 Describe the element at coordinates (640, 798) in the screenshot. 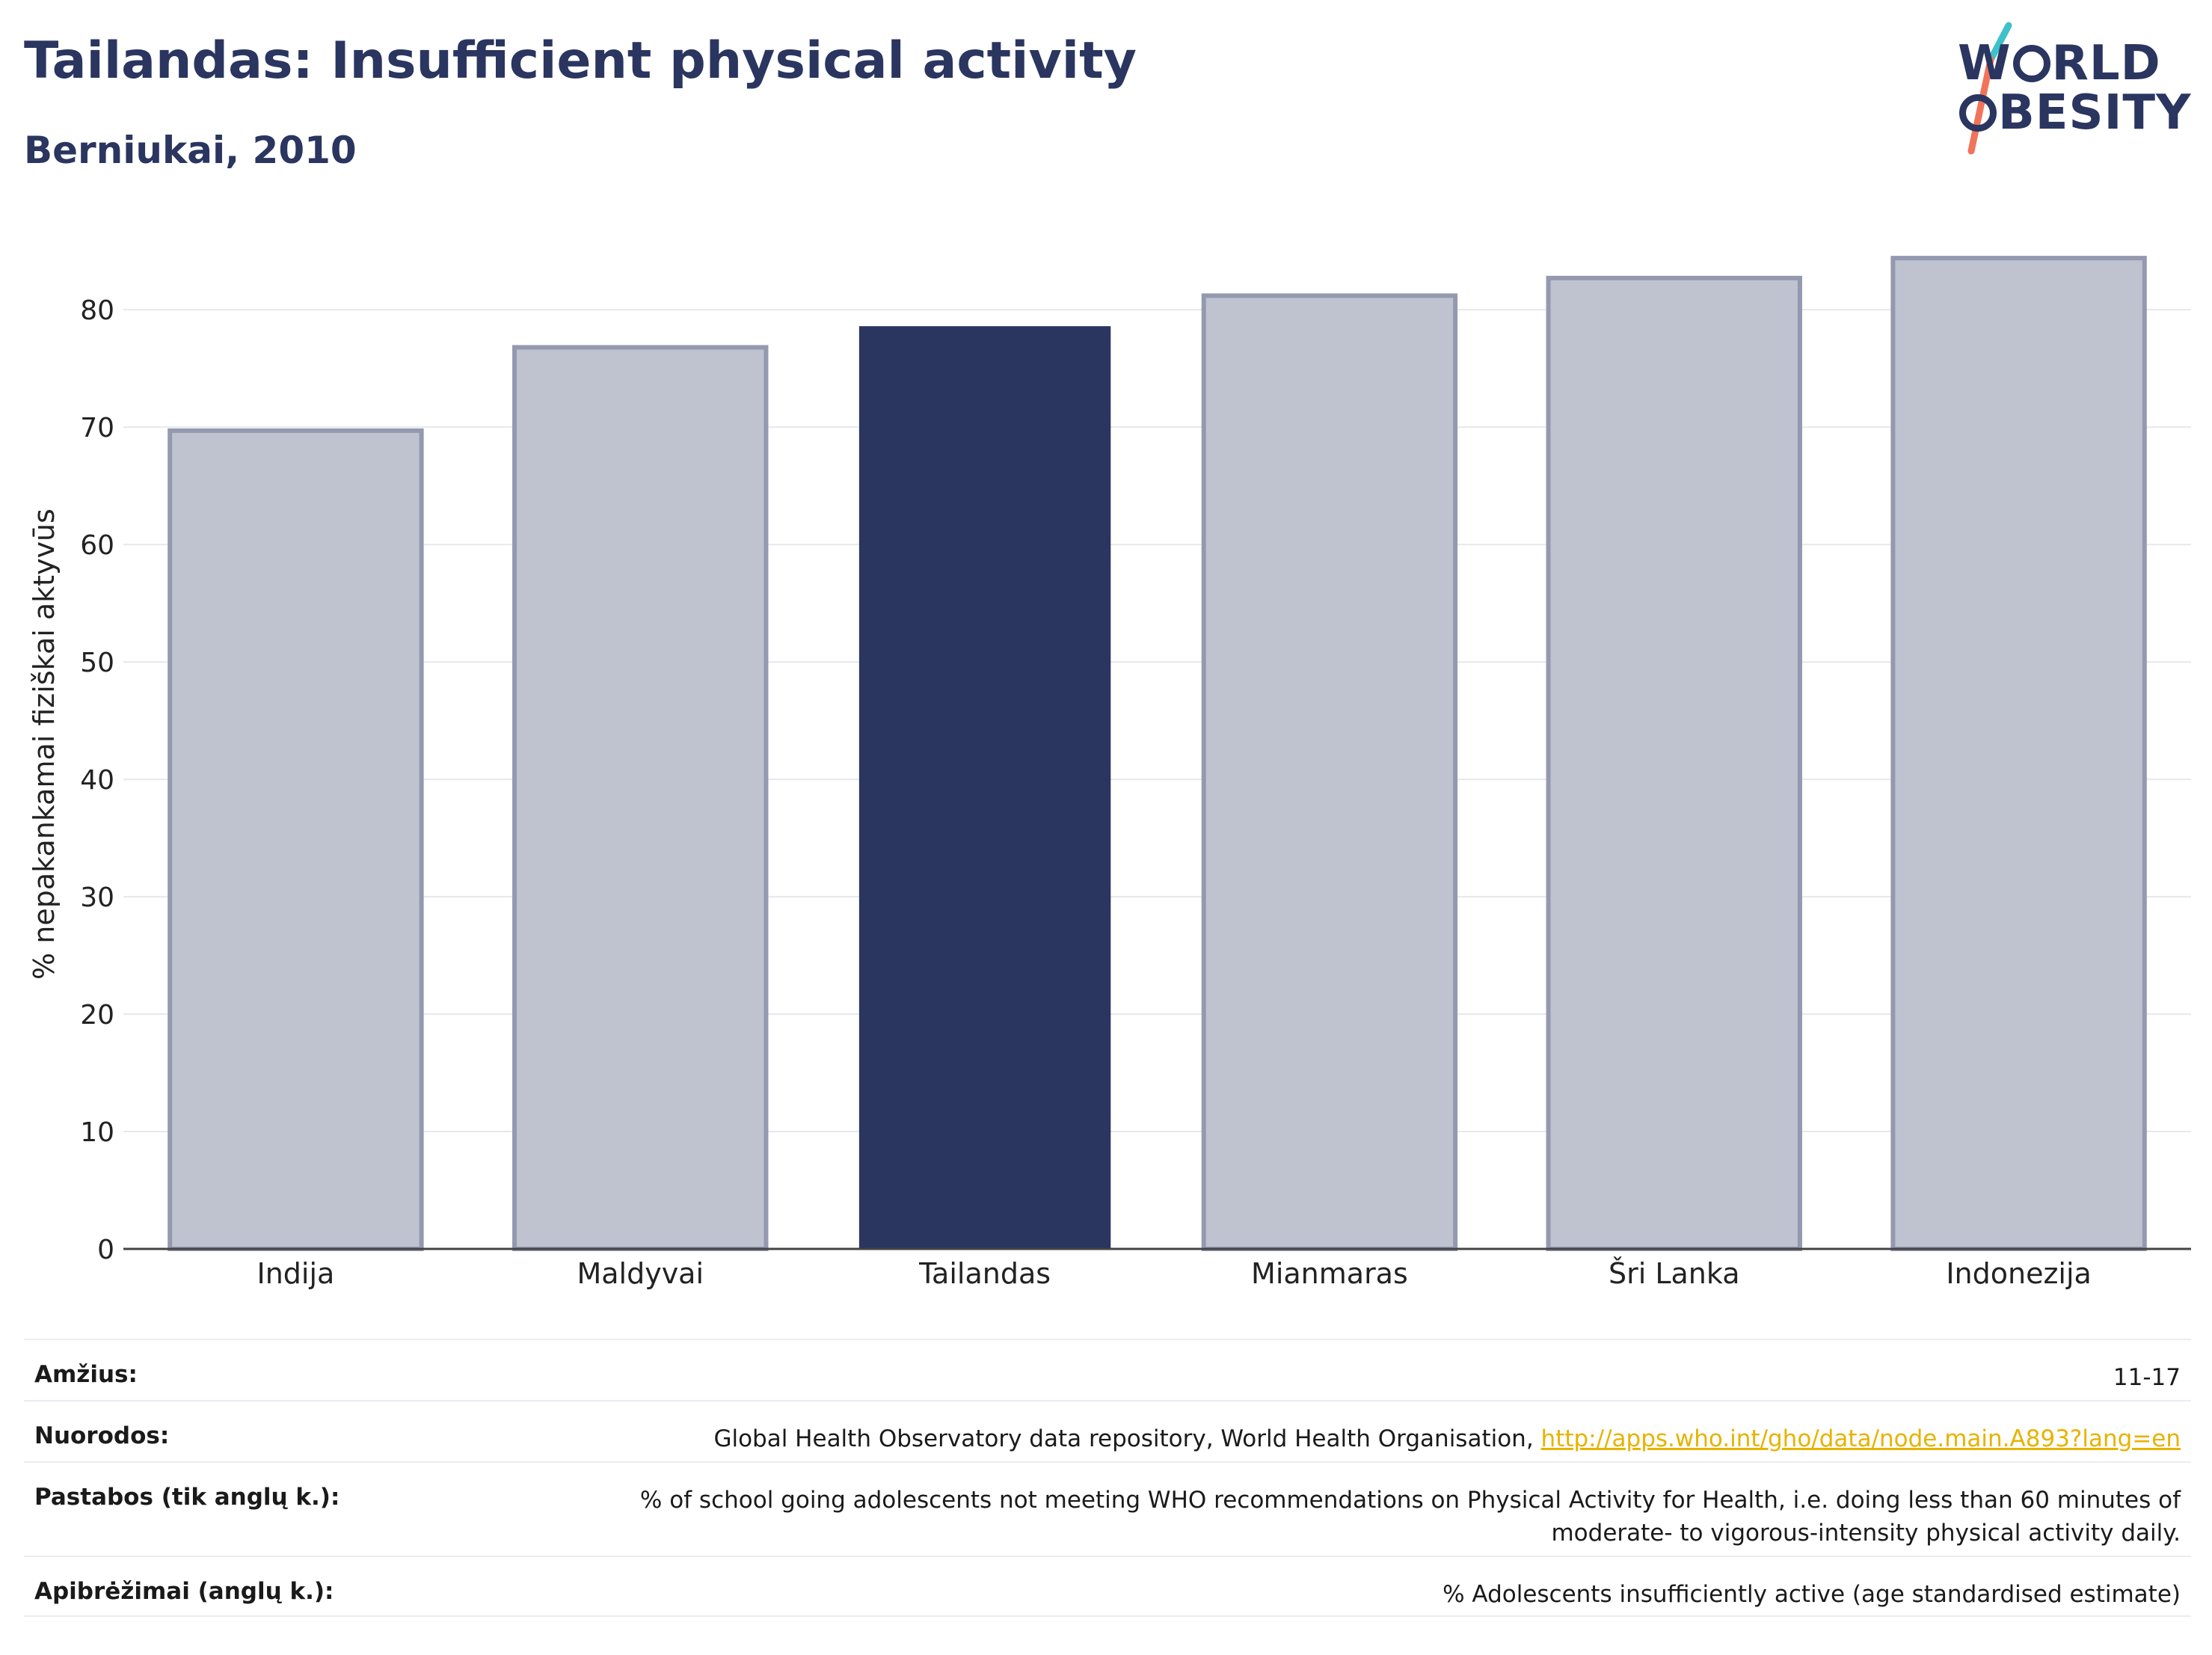

I see `bar-maldyvai` at that location.